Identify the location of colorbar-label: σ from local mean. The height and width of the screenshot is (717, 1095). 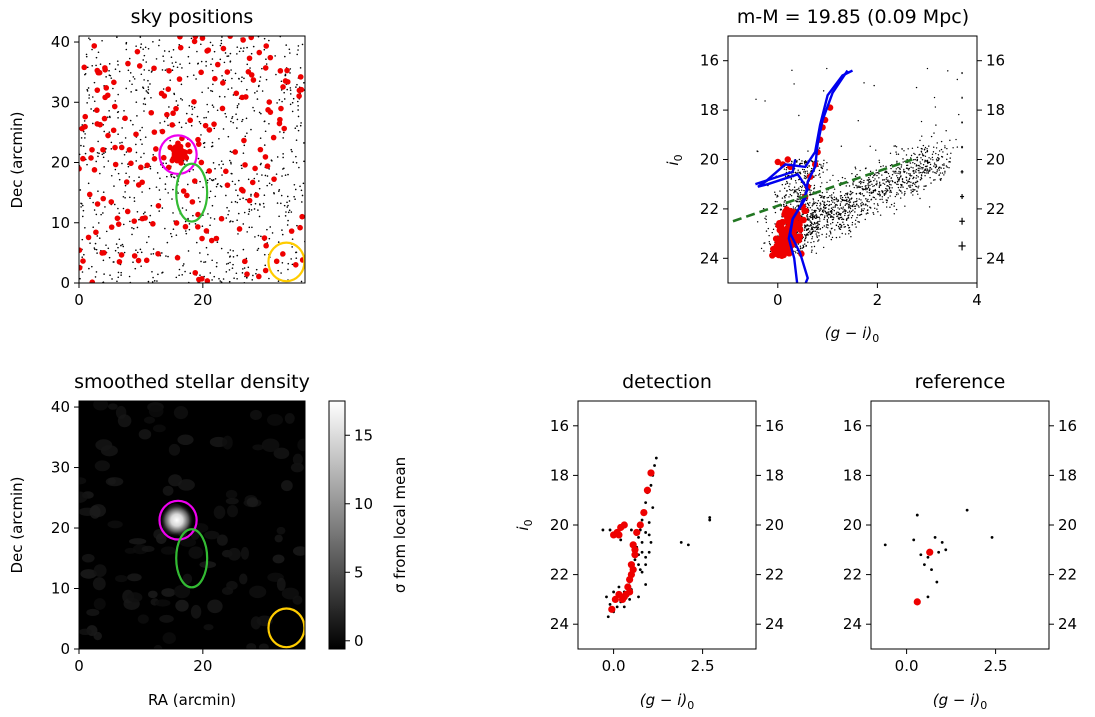
(400, 525).